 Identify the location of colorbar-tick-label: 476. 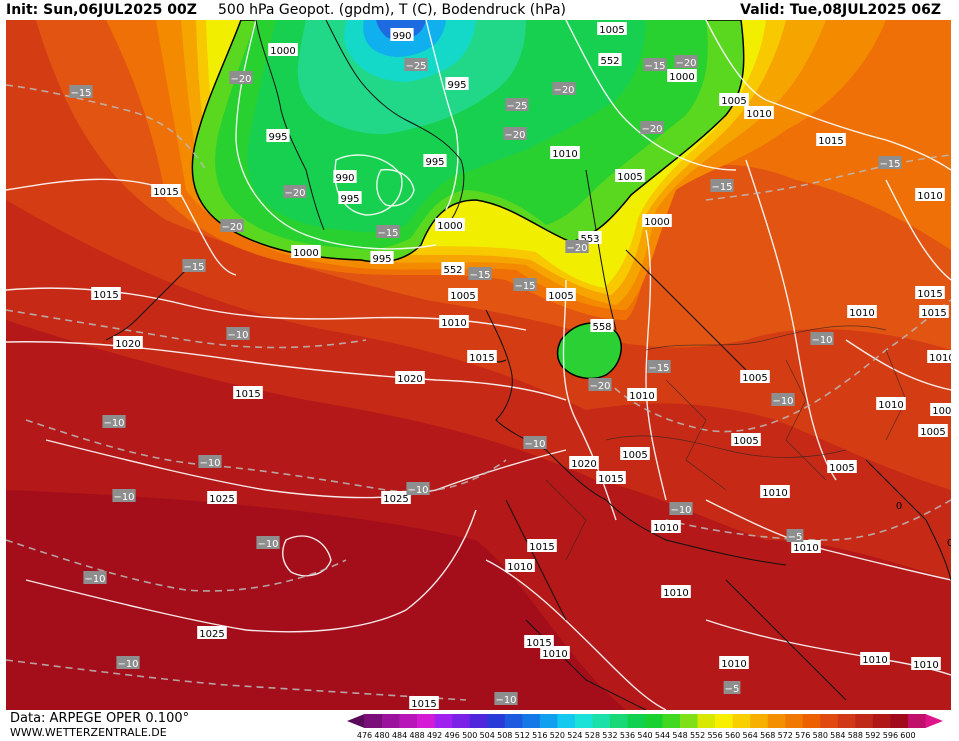
(364, 735).